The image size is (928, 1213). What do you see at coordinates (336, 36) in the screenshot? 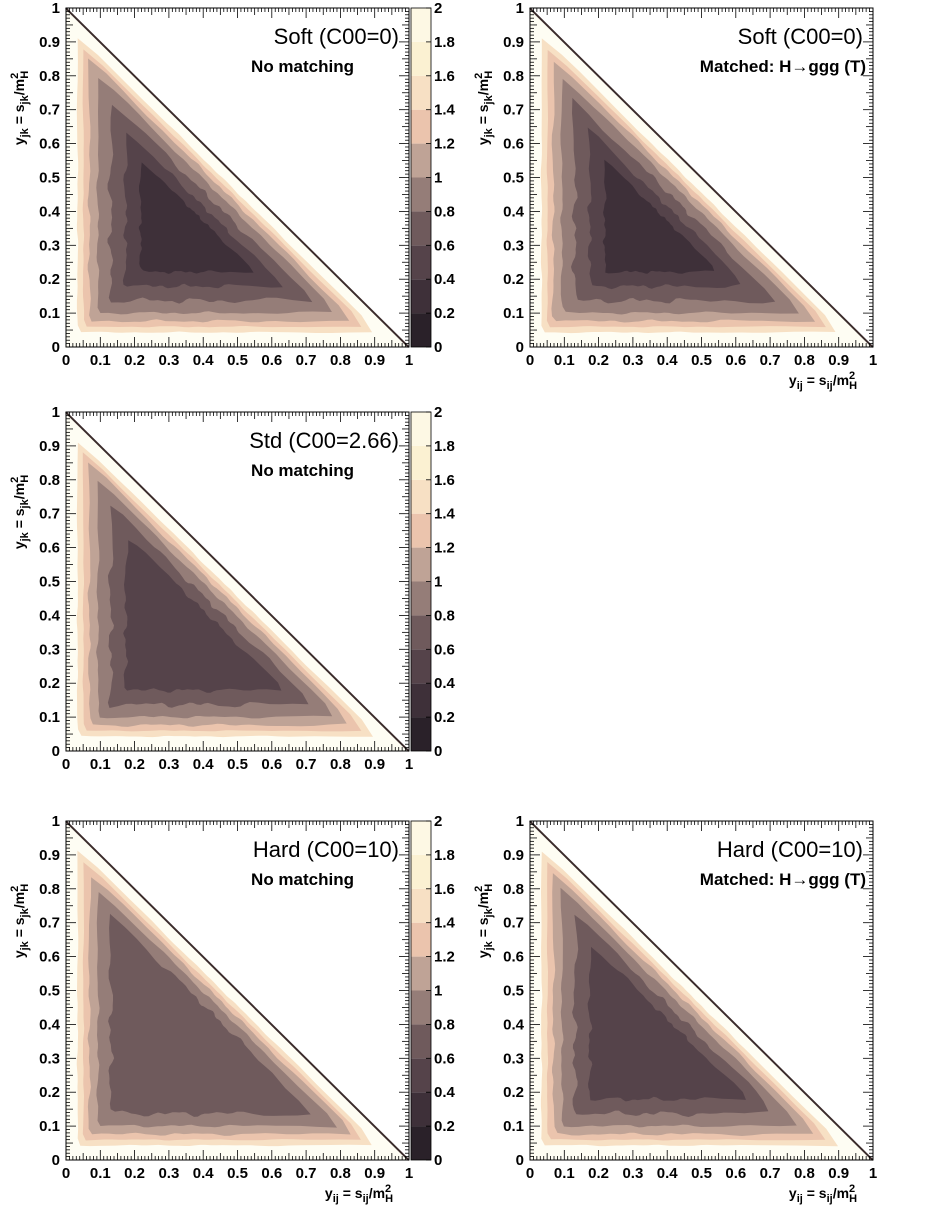
I see `panel-title: Soft (C00=0)` at bounding box center [336, 36].